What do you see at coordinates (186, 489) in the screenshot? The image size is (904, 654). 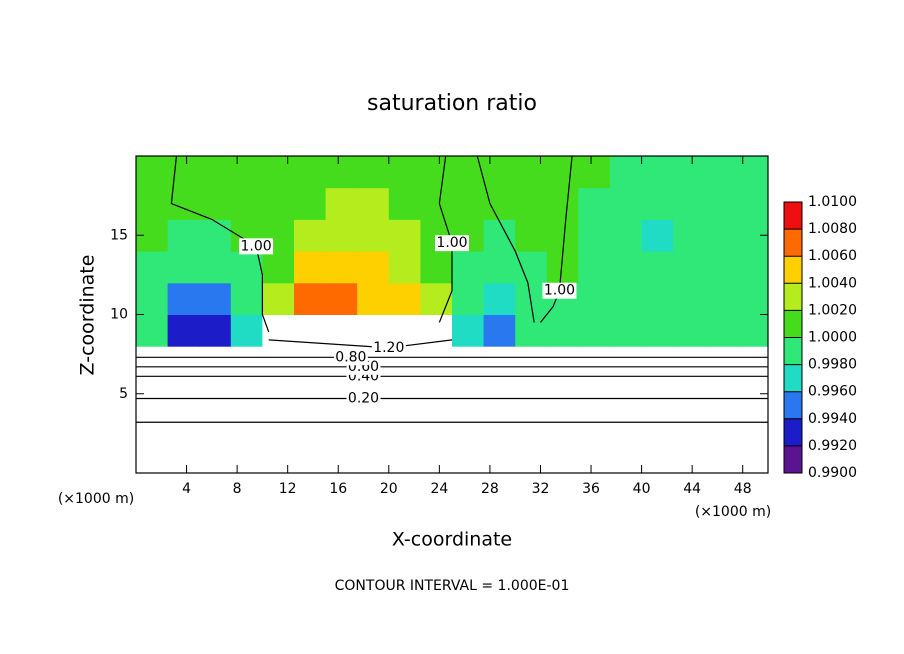 I see `x-tick-label: 4` at bounding box center [186, 489].